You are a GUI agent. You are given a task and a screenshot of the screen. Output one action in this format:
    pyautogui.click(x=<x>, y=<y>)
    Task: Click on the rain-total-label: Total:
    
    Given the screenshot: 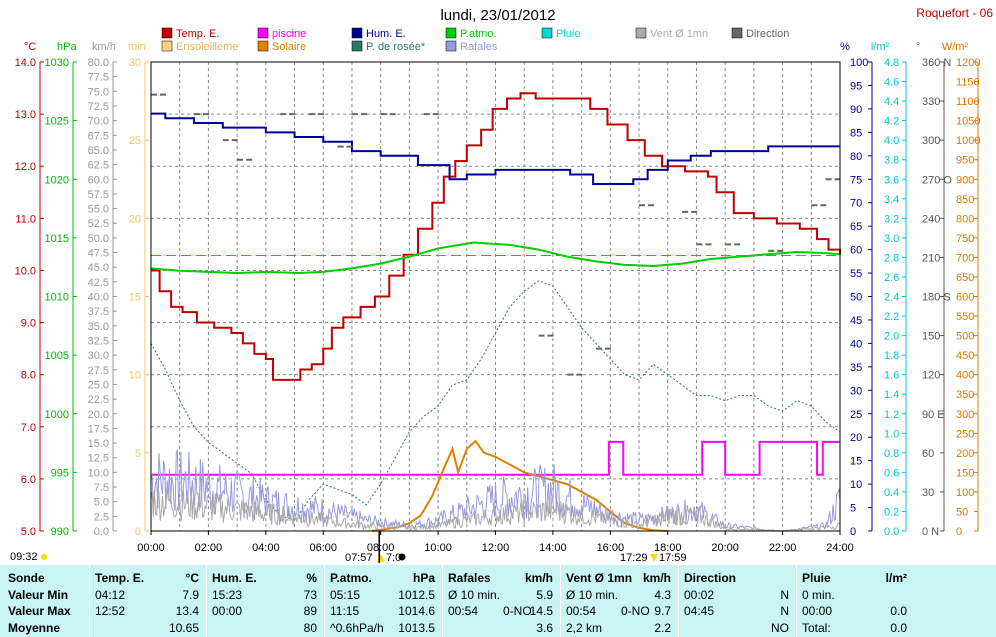 What is the action you would take?
    pyautogui.click(x=816, y=627)
    